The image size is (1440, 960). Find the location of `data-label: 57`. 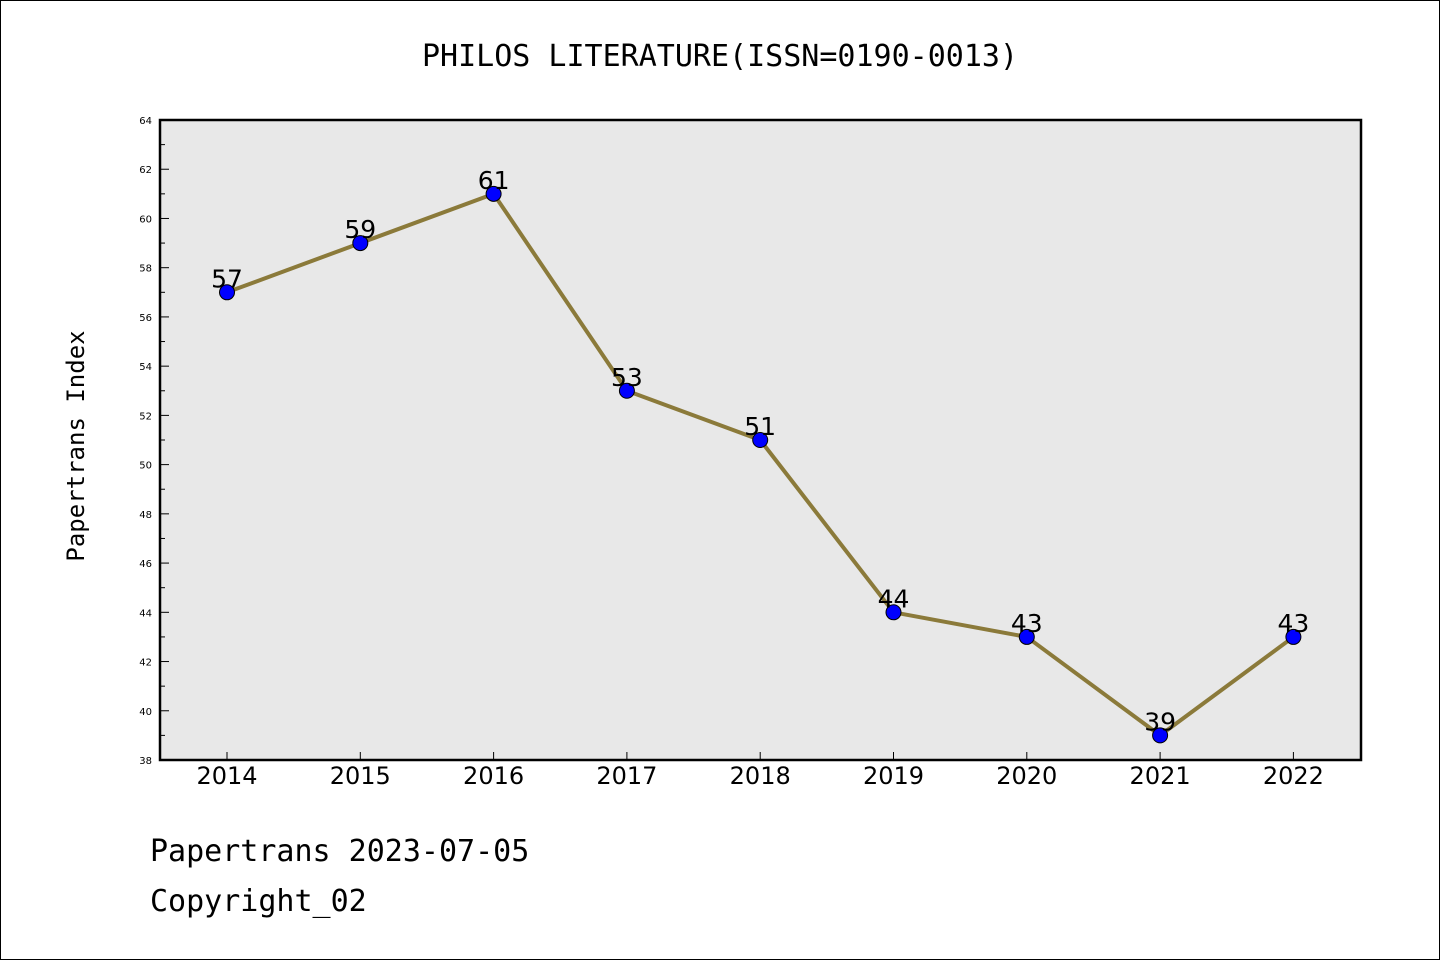

data-label: 57 is located at coordinates (227, 278).